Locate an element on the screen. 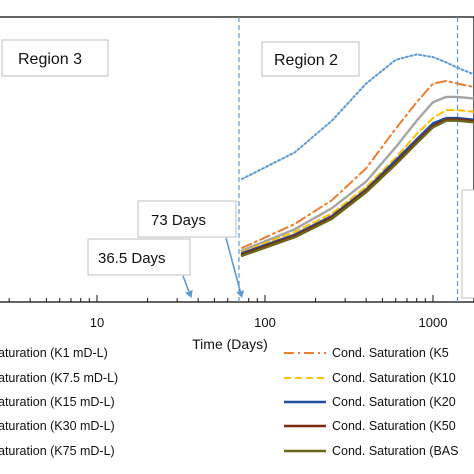 The width and height of the screenshot is (474, 474). callout-73-days-box is located at coordinates (187, 219).